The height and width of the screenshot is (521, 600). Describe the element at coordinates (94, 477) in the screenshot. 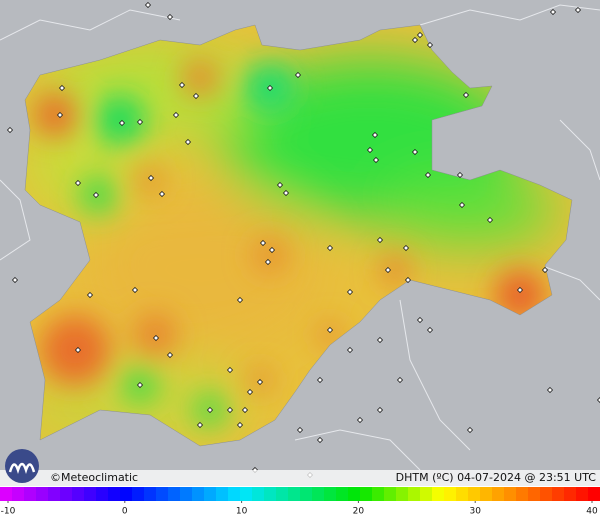

I see `credit: ©Meteoclimatic` at that location.